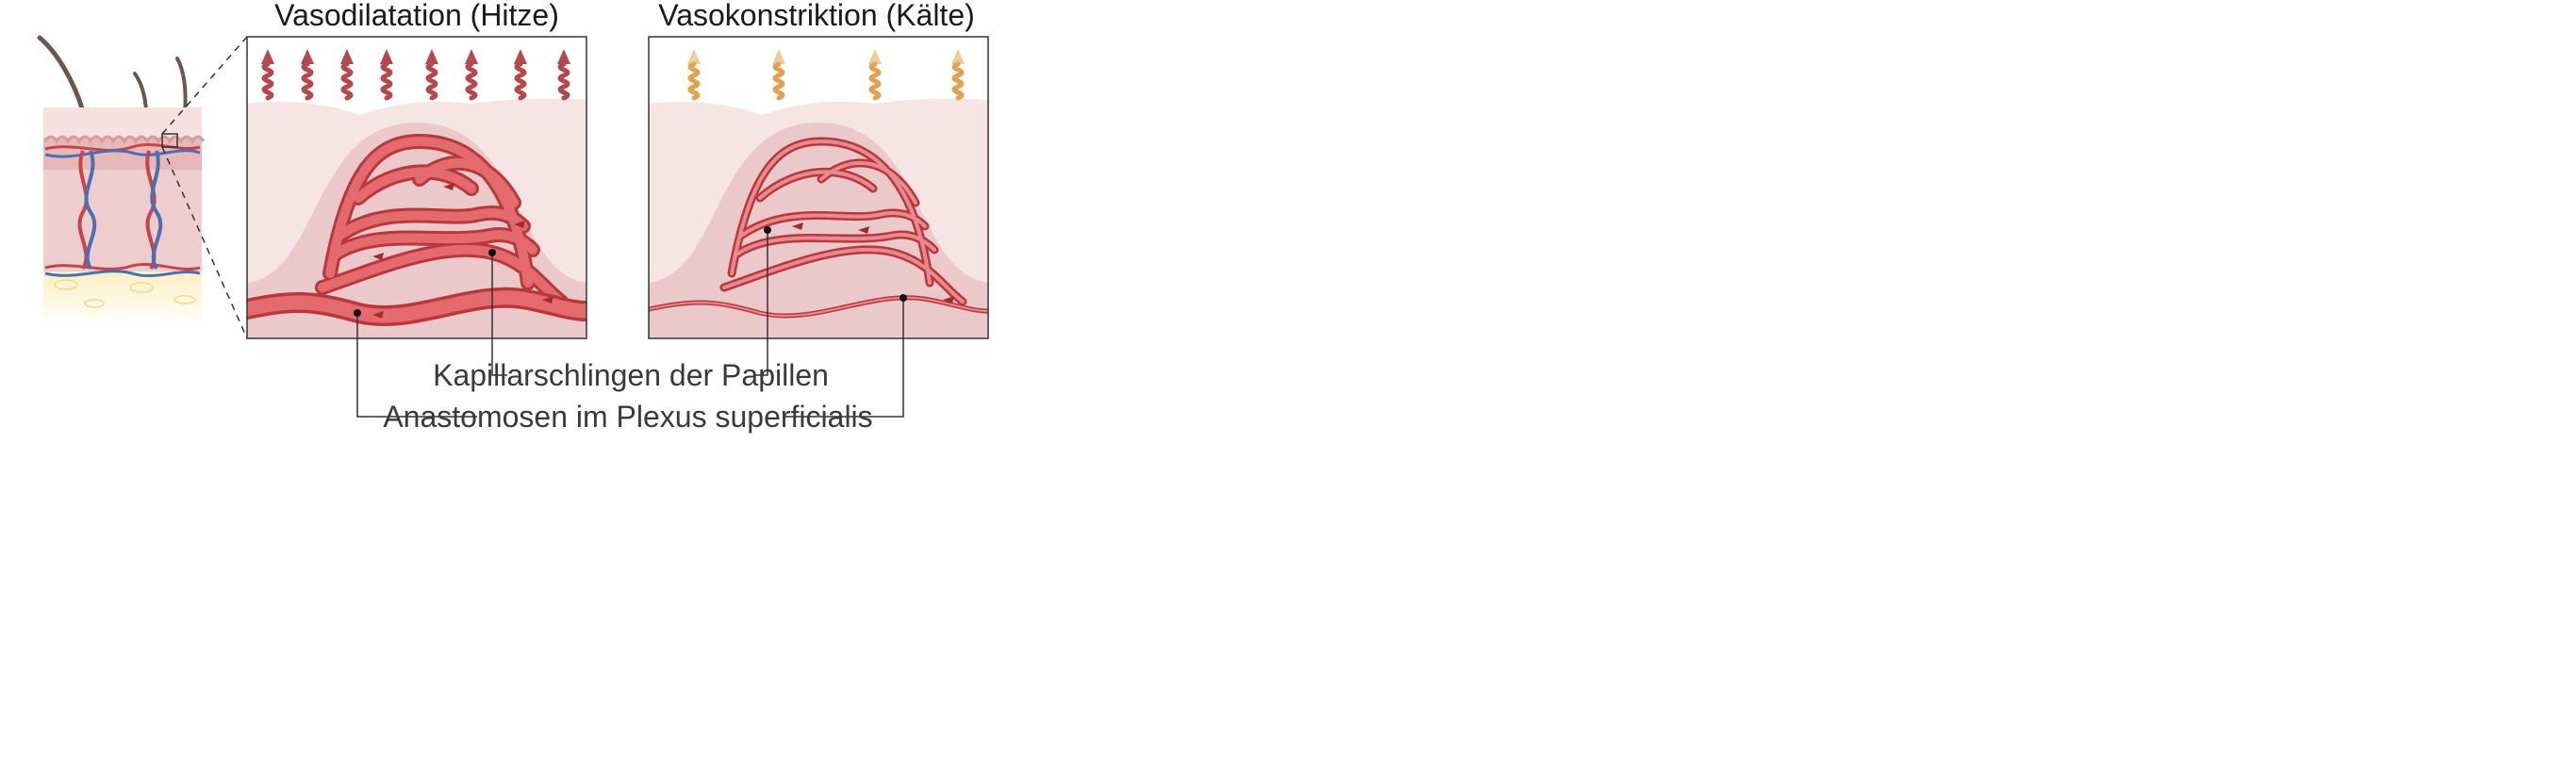  I want to click on label-anastomoses: Anastomosen im Plexus superficialis, so click(627, 417).